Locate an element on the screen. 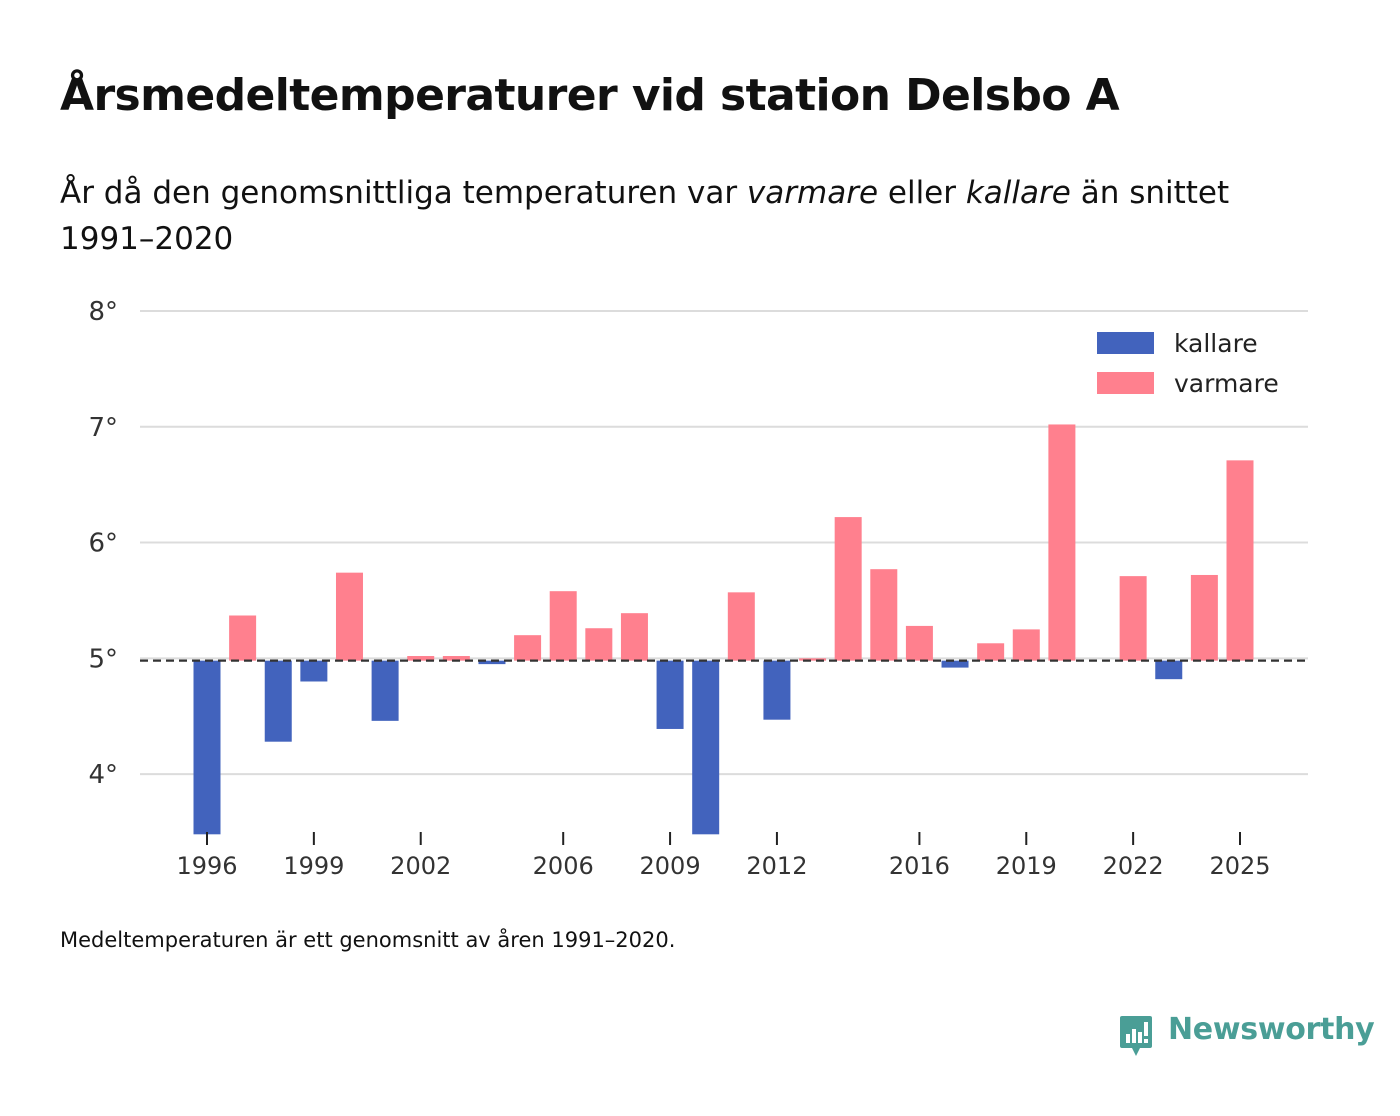 This screenshot has height=1116, width=1400. subtitle-text: eller is located at coordinates (922, 193).